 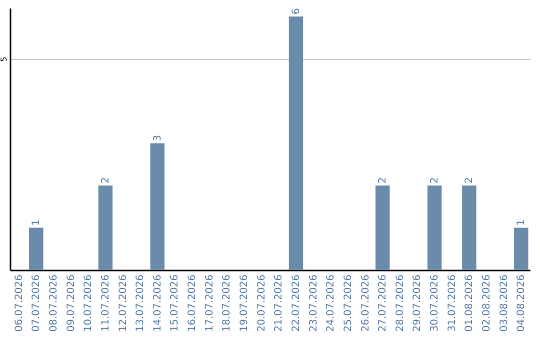 What do you see at coordinates (54, 303) in the screenshot?
I see `x-tick-label: 08.07.2026` at bounding box center [54, 303].